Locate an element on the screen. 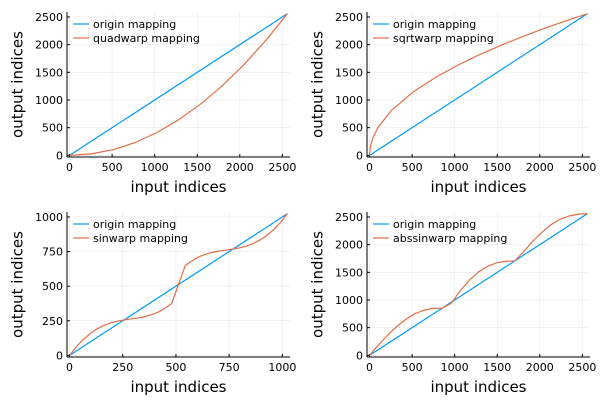  legend-label: sinwarp mapping is located at coordinates (140, 238).